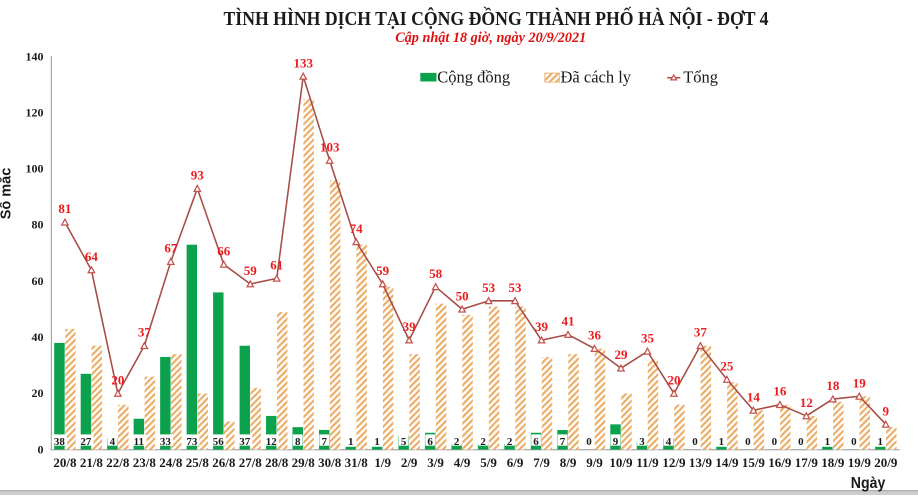 The width and height of the screenshot is (918, 500). Describe the element at coordinates (382, 462) in the screenshot. I see `svg-text: 1/9` at that location.